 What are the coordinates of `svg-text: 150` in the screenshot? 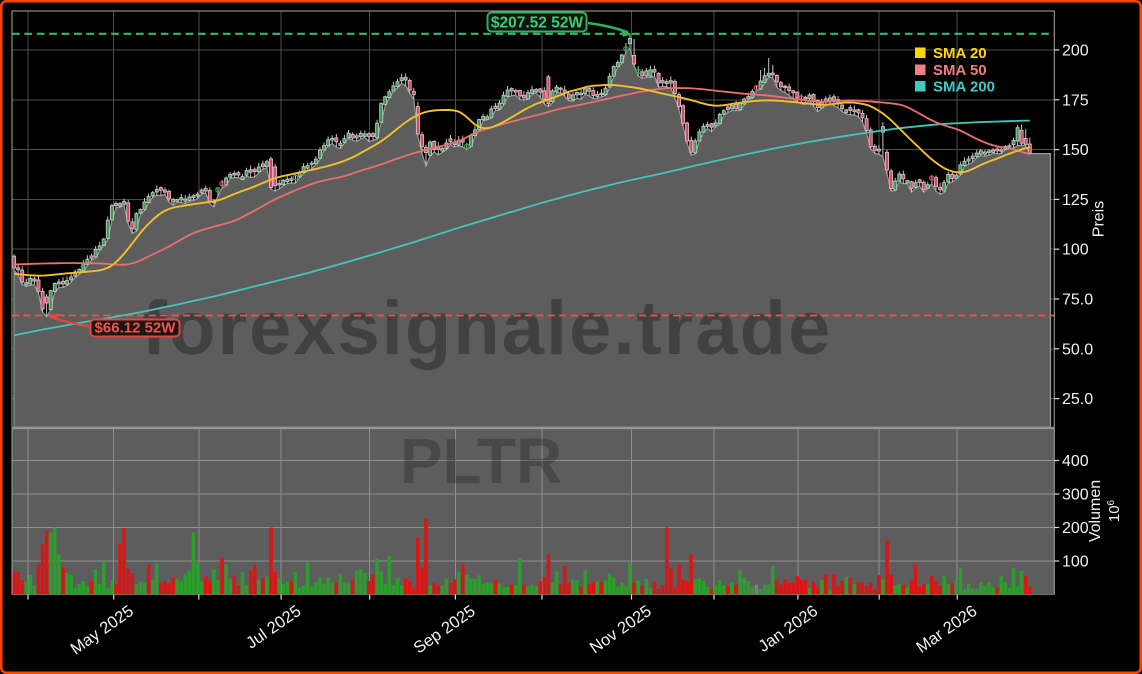 It's located at (1075, 150).